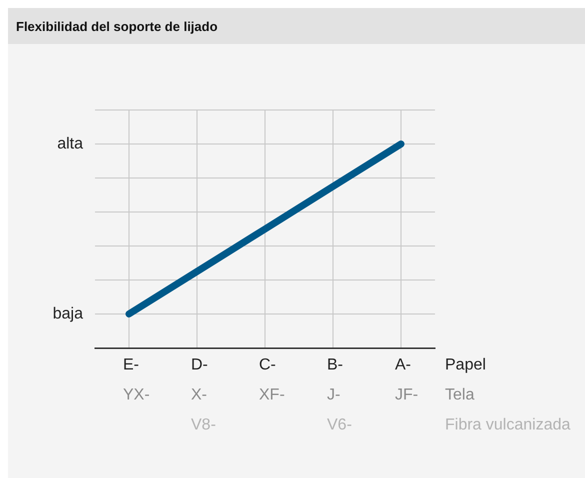 This screenshot has height=478, width=585. I want to click on text: Fibra vulcanizada, so click(507, 425).